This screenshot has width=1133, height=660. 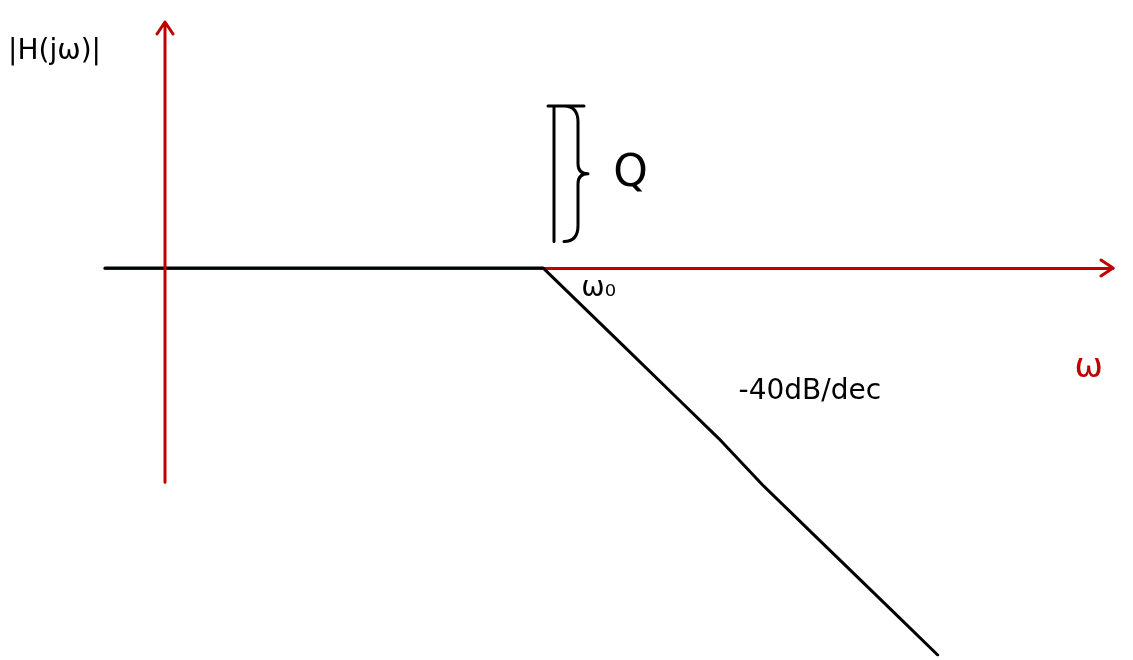 What do you see at coordinates (630, 170) in the screenshot?
I see `text: Q` at bounding box center [630, 170].